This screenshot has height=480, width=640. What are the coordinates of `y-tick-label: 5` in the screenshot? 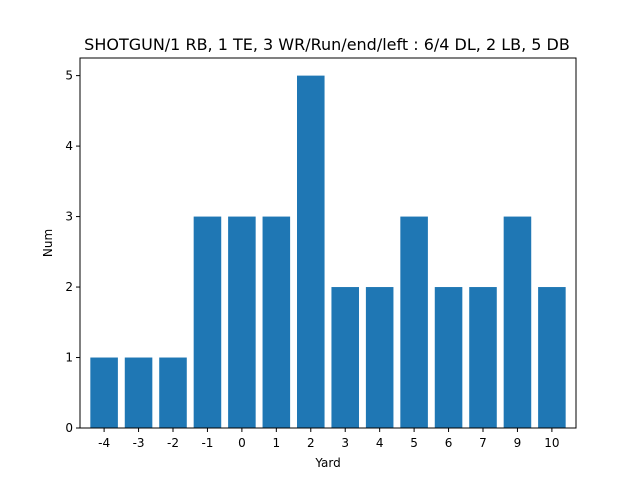 It's located at (69, 76).